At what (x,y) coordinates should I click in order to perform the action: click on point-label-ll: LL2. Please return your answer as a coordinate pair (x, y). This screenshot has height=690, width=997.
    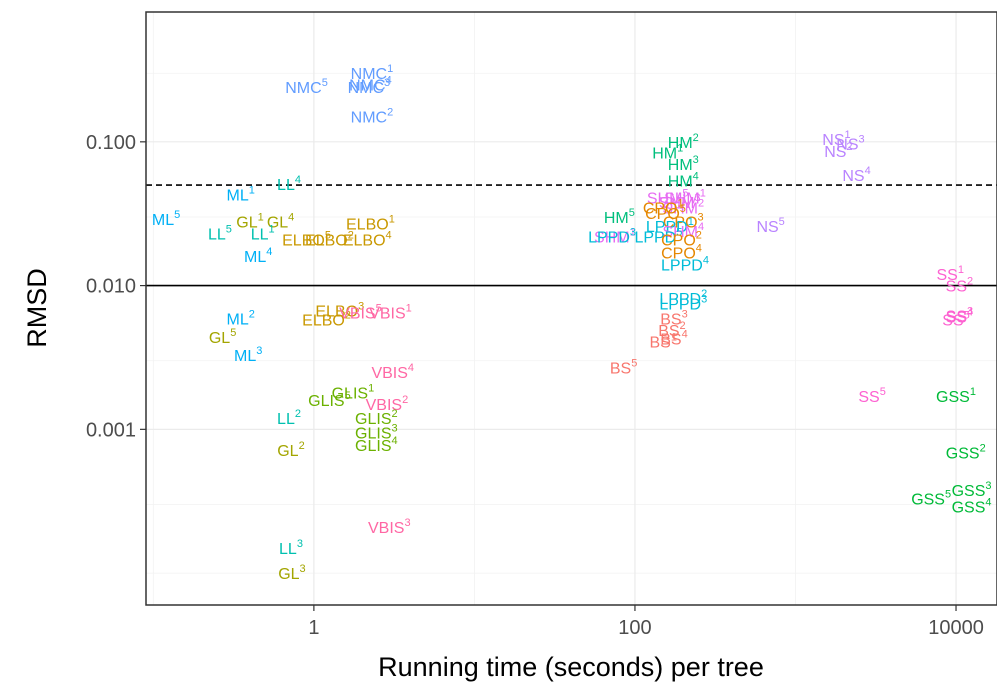
    Looking at the image, I should click on (289, 418).